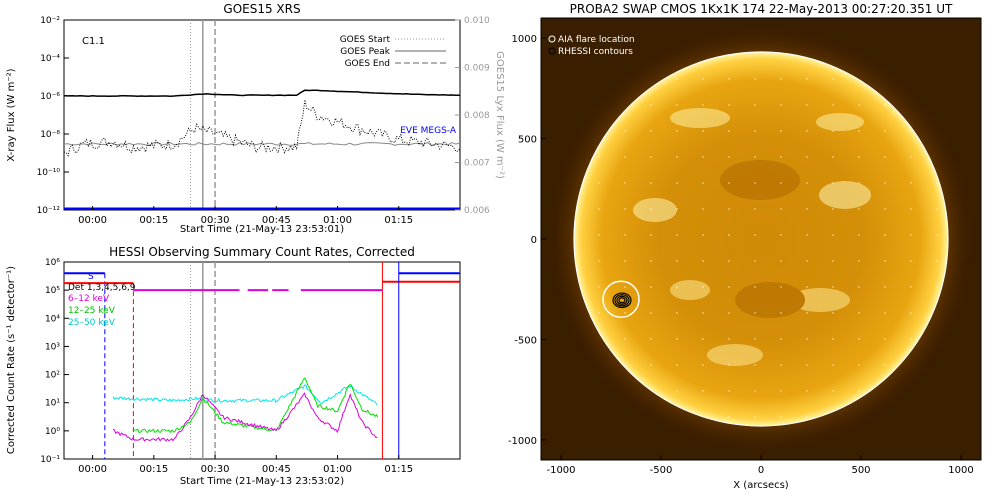 Image resolution: width=1000 pixels, height=500 pixels. I want to click on swap-ytick-label-1: -500, so click(525, 340).